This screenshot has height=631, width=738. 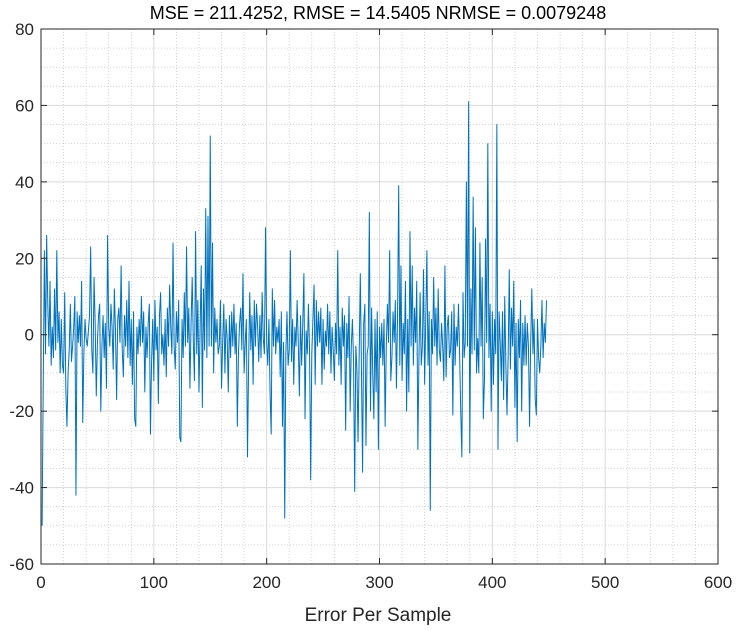 What do you see at coordinates (21, 411) in the screenshot?
I see `y-tick-label: -20` at bounding box center [21, 411].